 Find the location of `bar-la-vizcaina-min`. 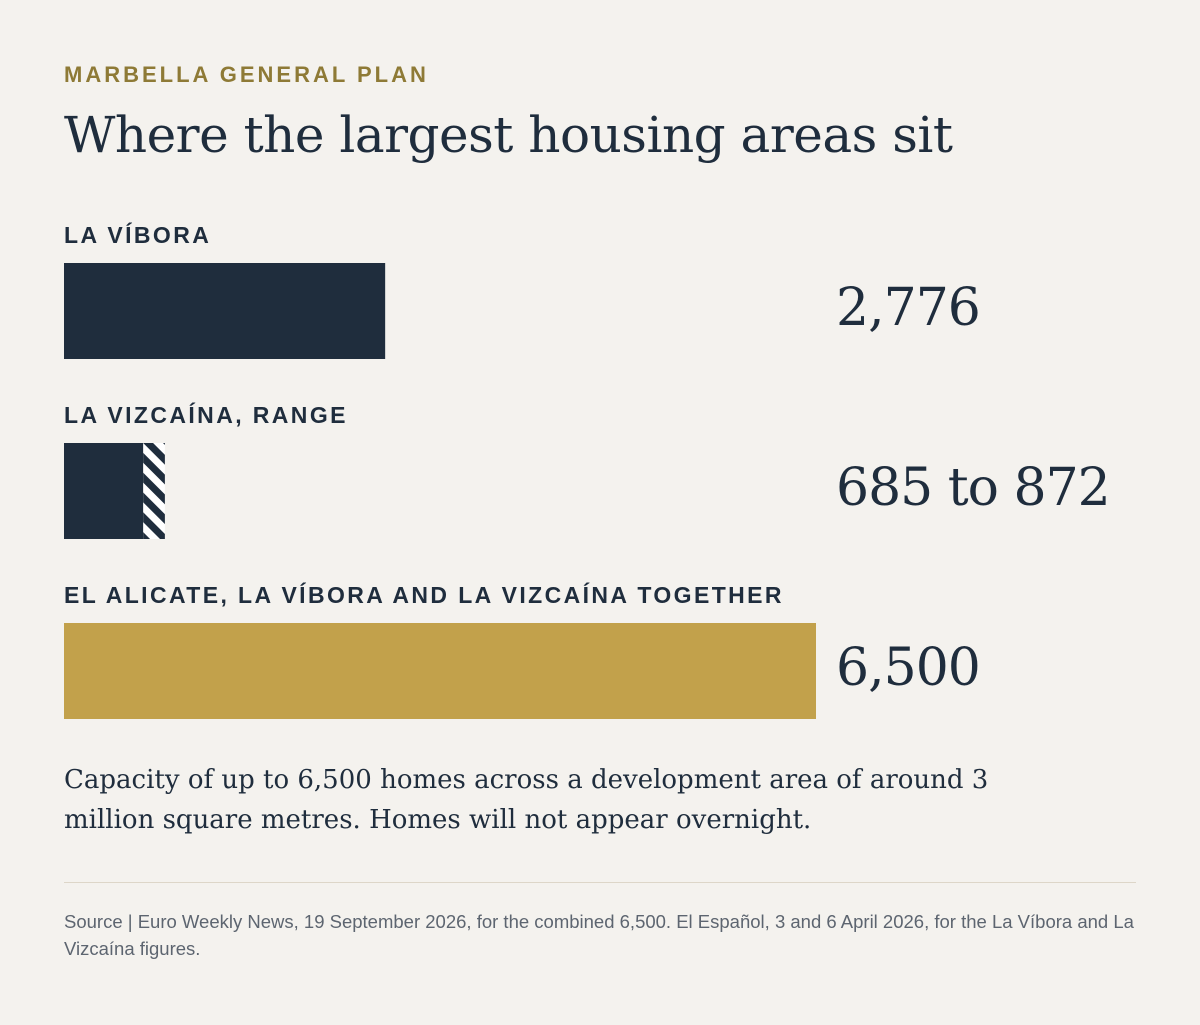

bar-la-vizcaina-min is located at coordinates (104, 491).